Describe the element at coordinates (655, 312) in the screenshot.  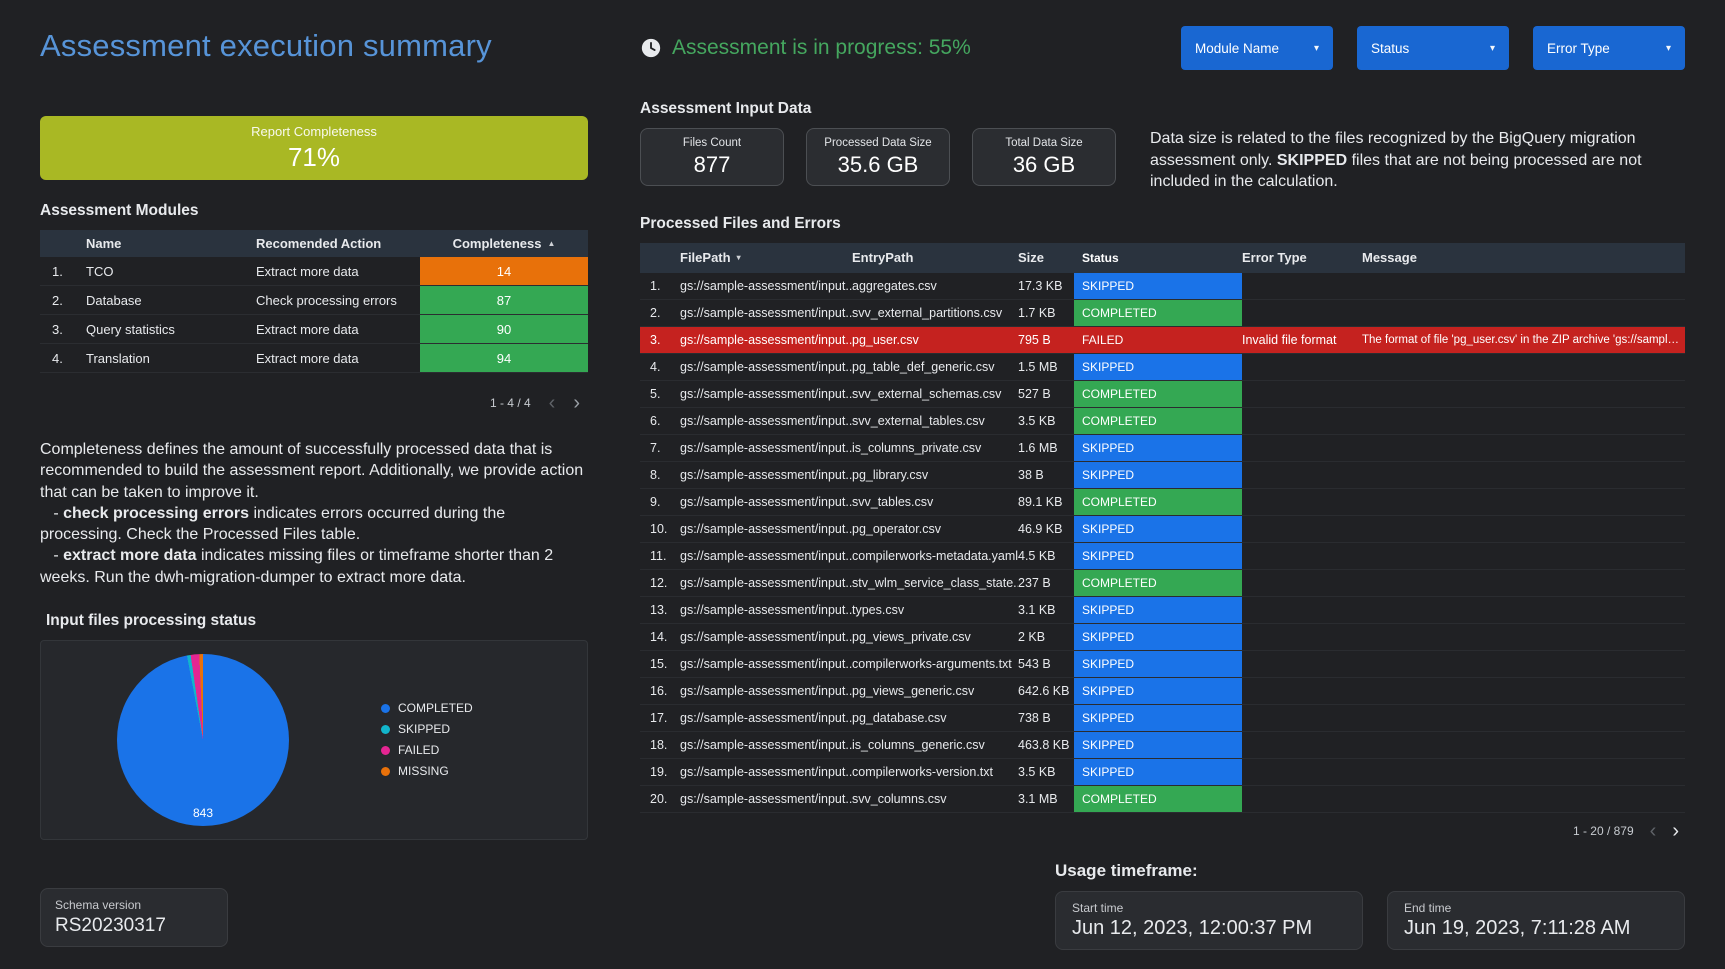
I see `row-index: 2.` at that location.